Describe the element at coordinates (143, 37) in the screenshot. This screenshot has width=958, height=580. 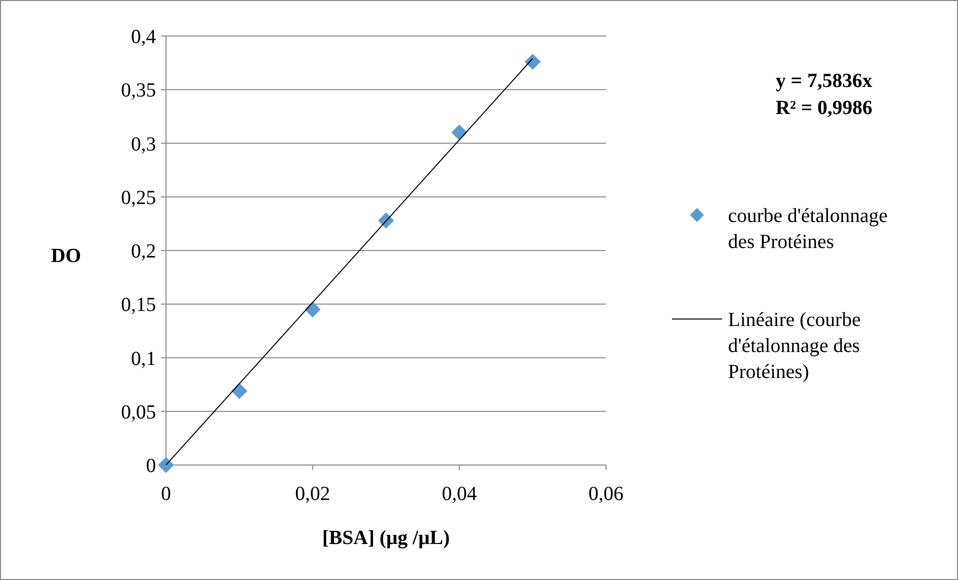
I see `y-tick-label: 0,4` at that location.